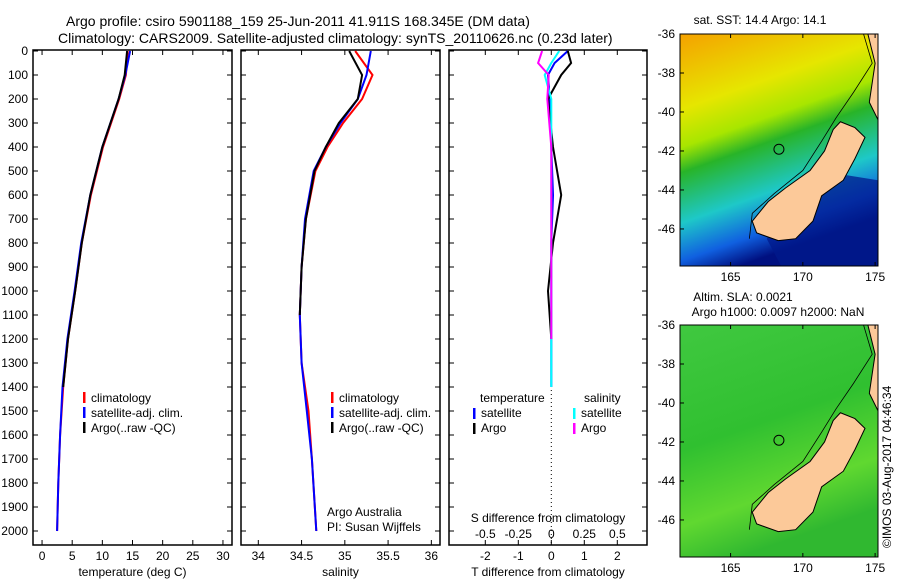  I want to click on depth-tick-label: 300, so click(18, 123).